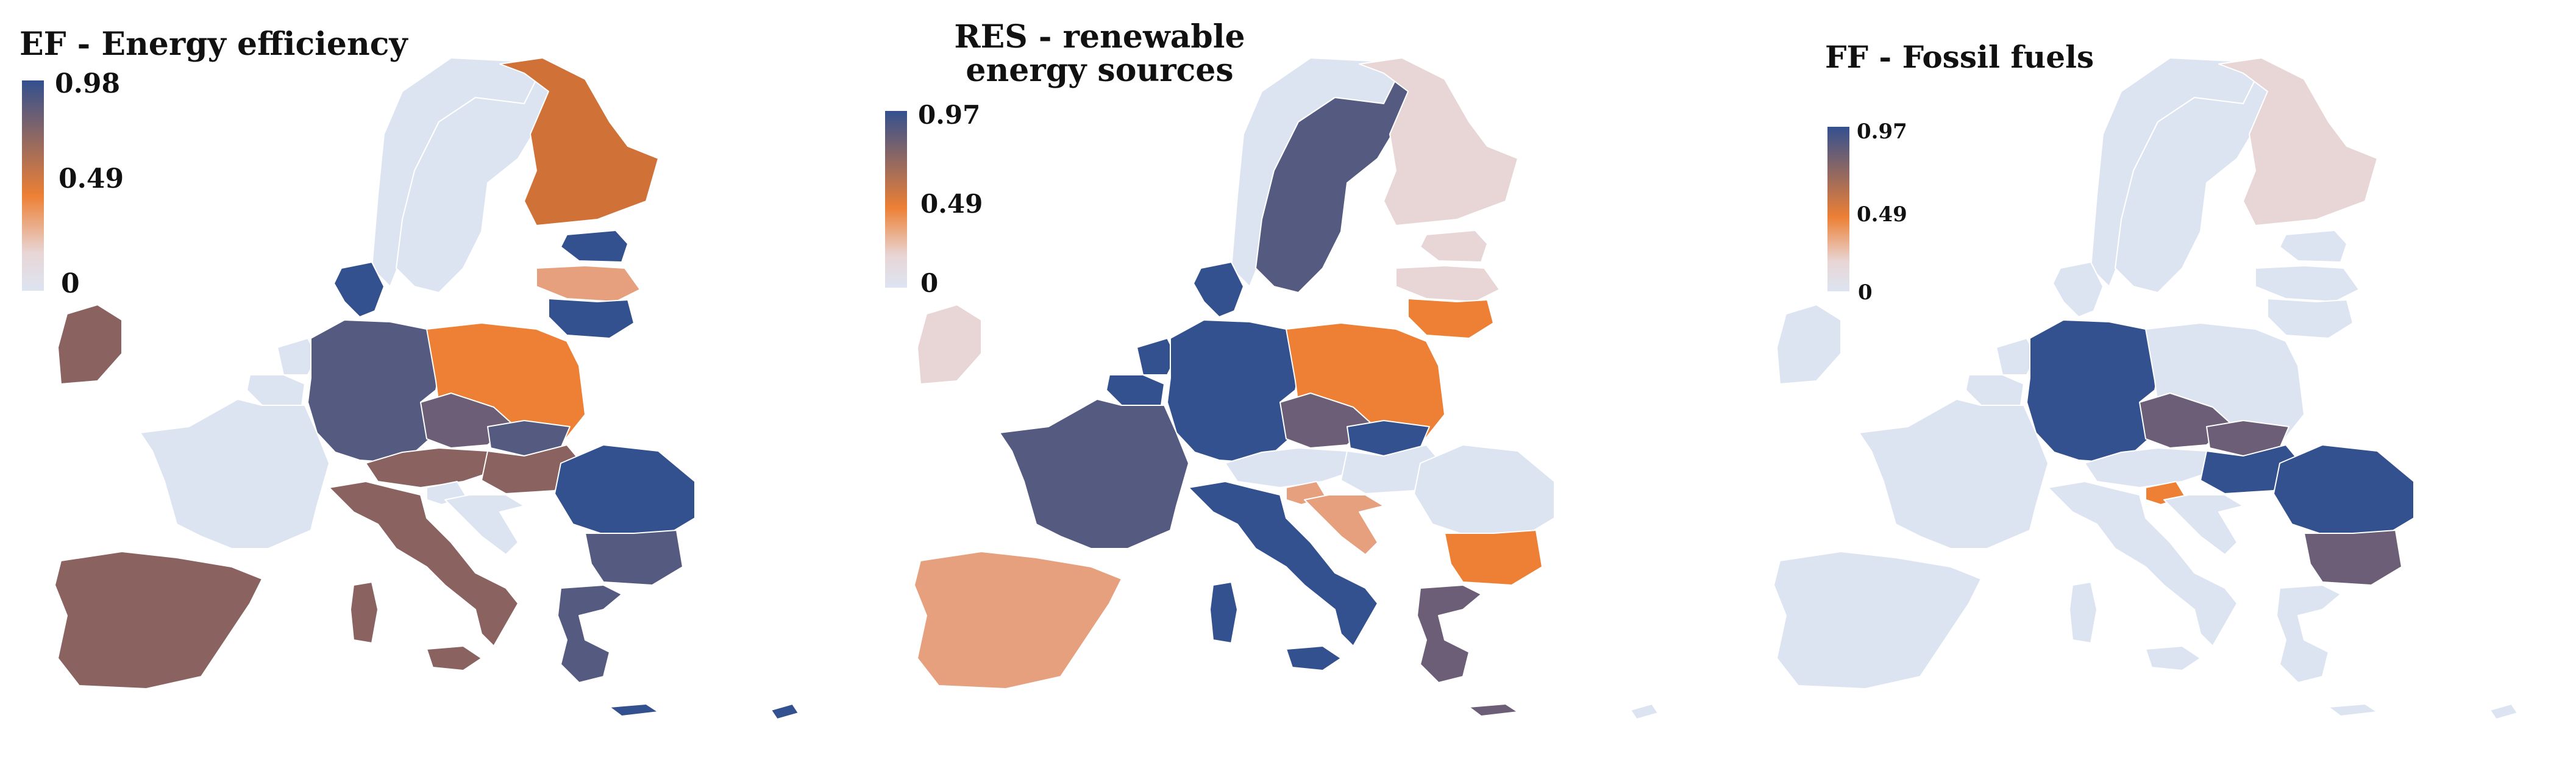 The width and height of the screenshot is (2576, 771). Describe the element at coordinates (929, 283) in the screenshot. I see `res-legend-min: 0` at that location.